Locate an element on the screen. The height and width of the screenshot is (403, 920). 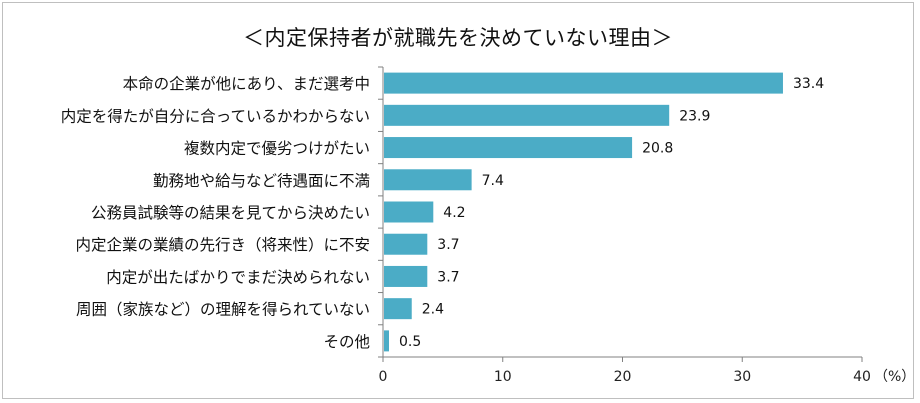
value-label: 4.2 is located at coordinates (454, 213).